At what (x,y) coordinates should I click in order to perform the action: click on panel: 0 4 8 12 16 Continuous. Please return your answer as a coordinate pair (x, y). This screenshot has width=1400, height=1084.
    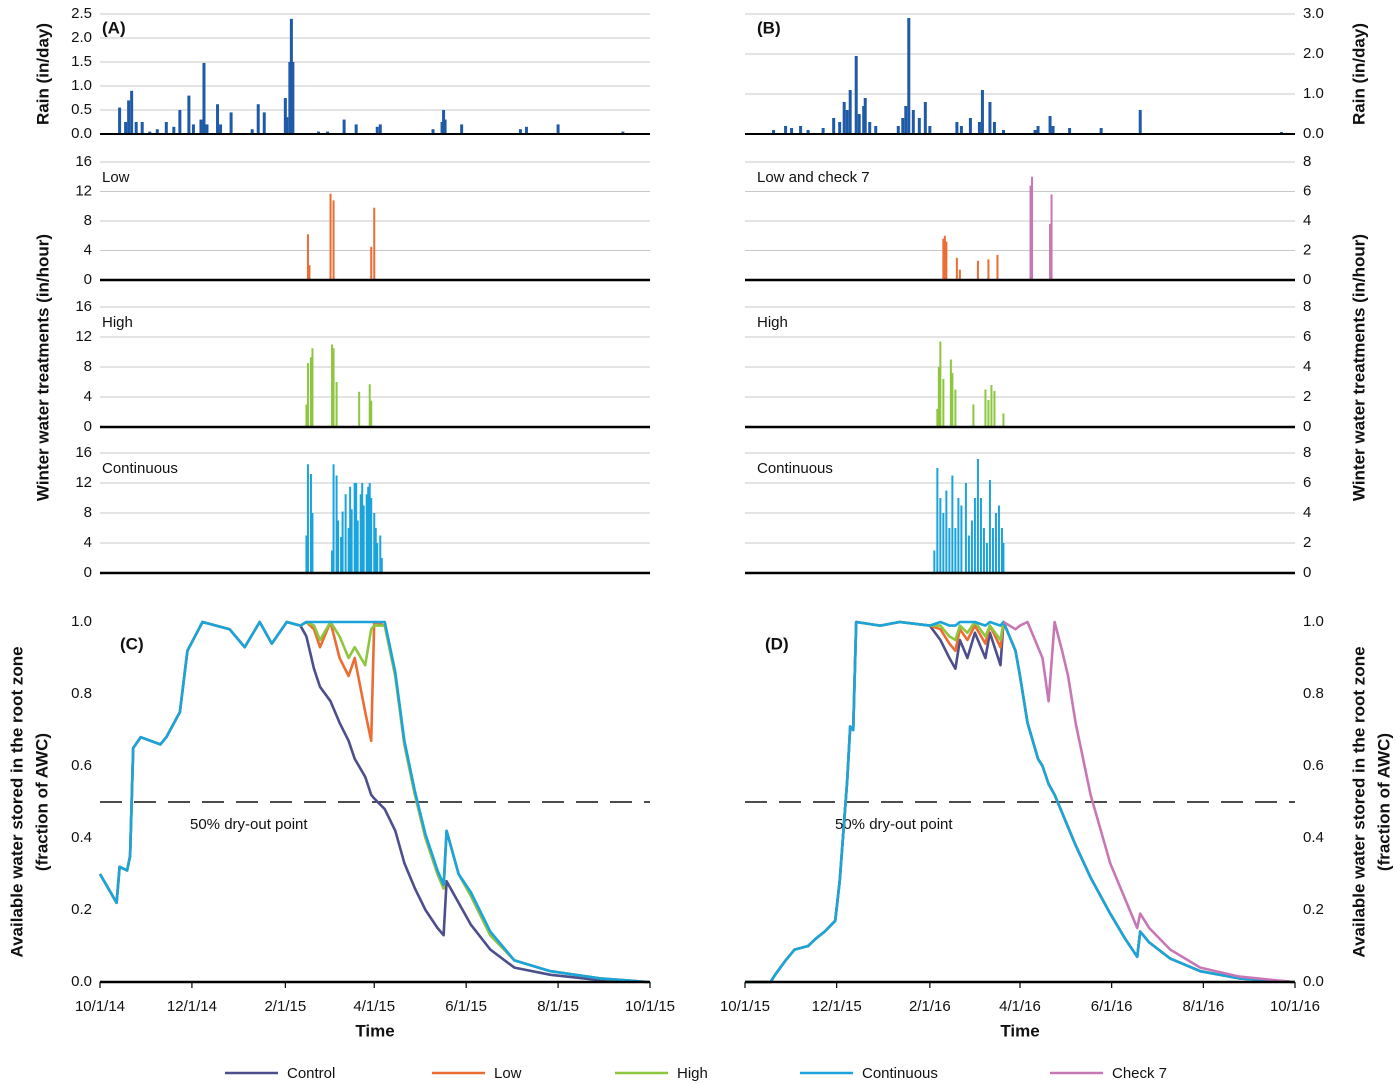
    Looking at the image, I should click on (362, 512).